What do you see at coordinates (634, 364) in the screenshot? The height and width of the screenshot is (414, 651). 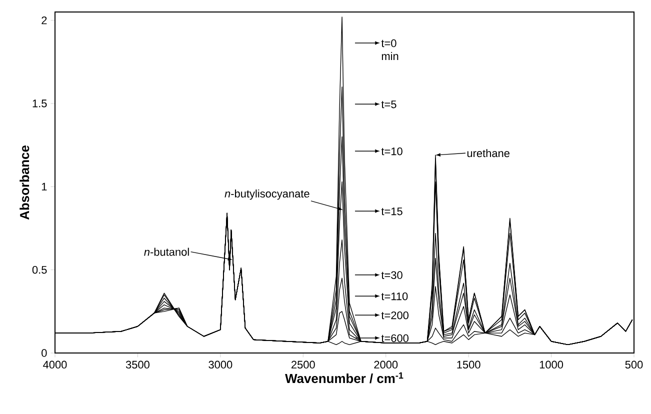 I see `x-tick-label: 500` at bounding box center [634, 364].